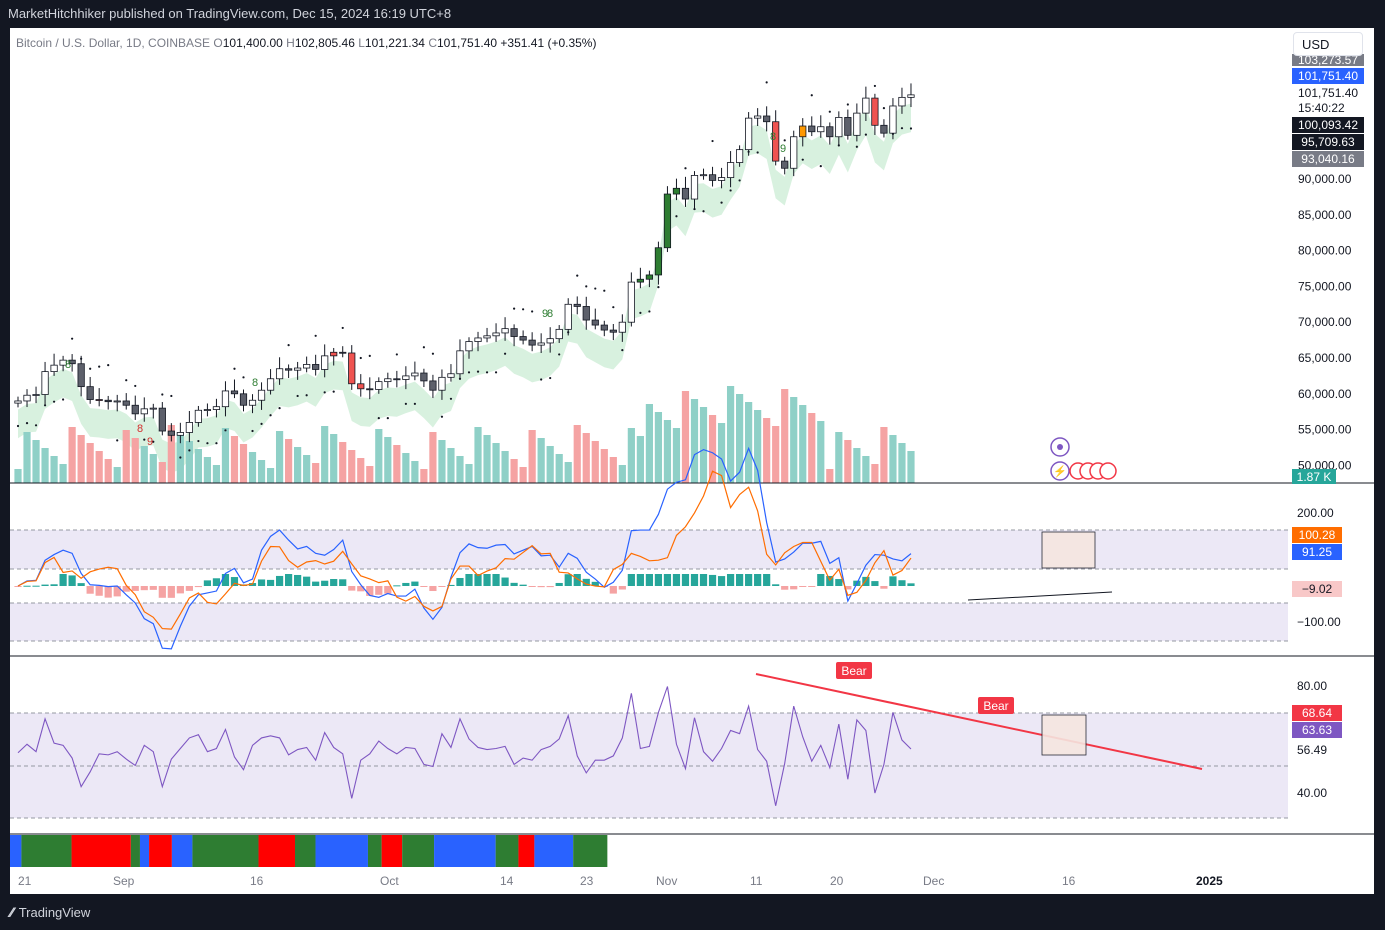 This screenshot has height=930, width=1385. Describe the element at coordinates (1328, 159) in the screenshot. I see `tag-ma-lower: 93,040.16` at that location.